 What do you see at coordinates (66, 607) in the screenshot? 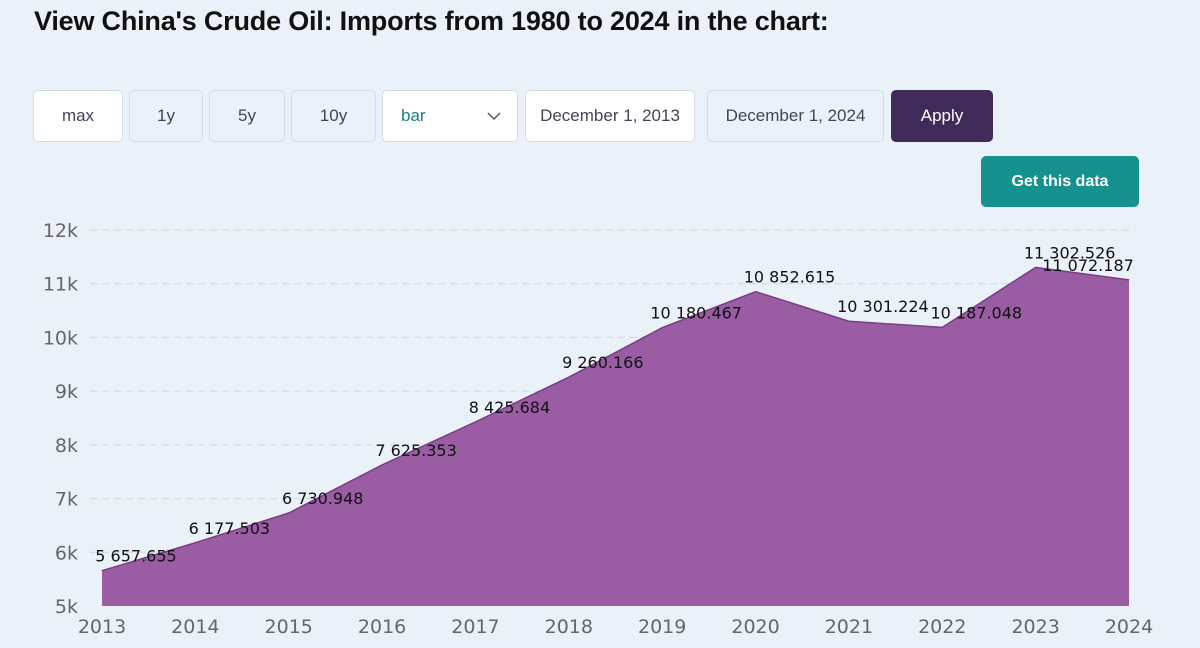
I see `y-tick-label: 5k` at bounding box center [66, 607].